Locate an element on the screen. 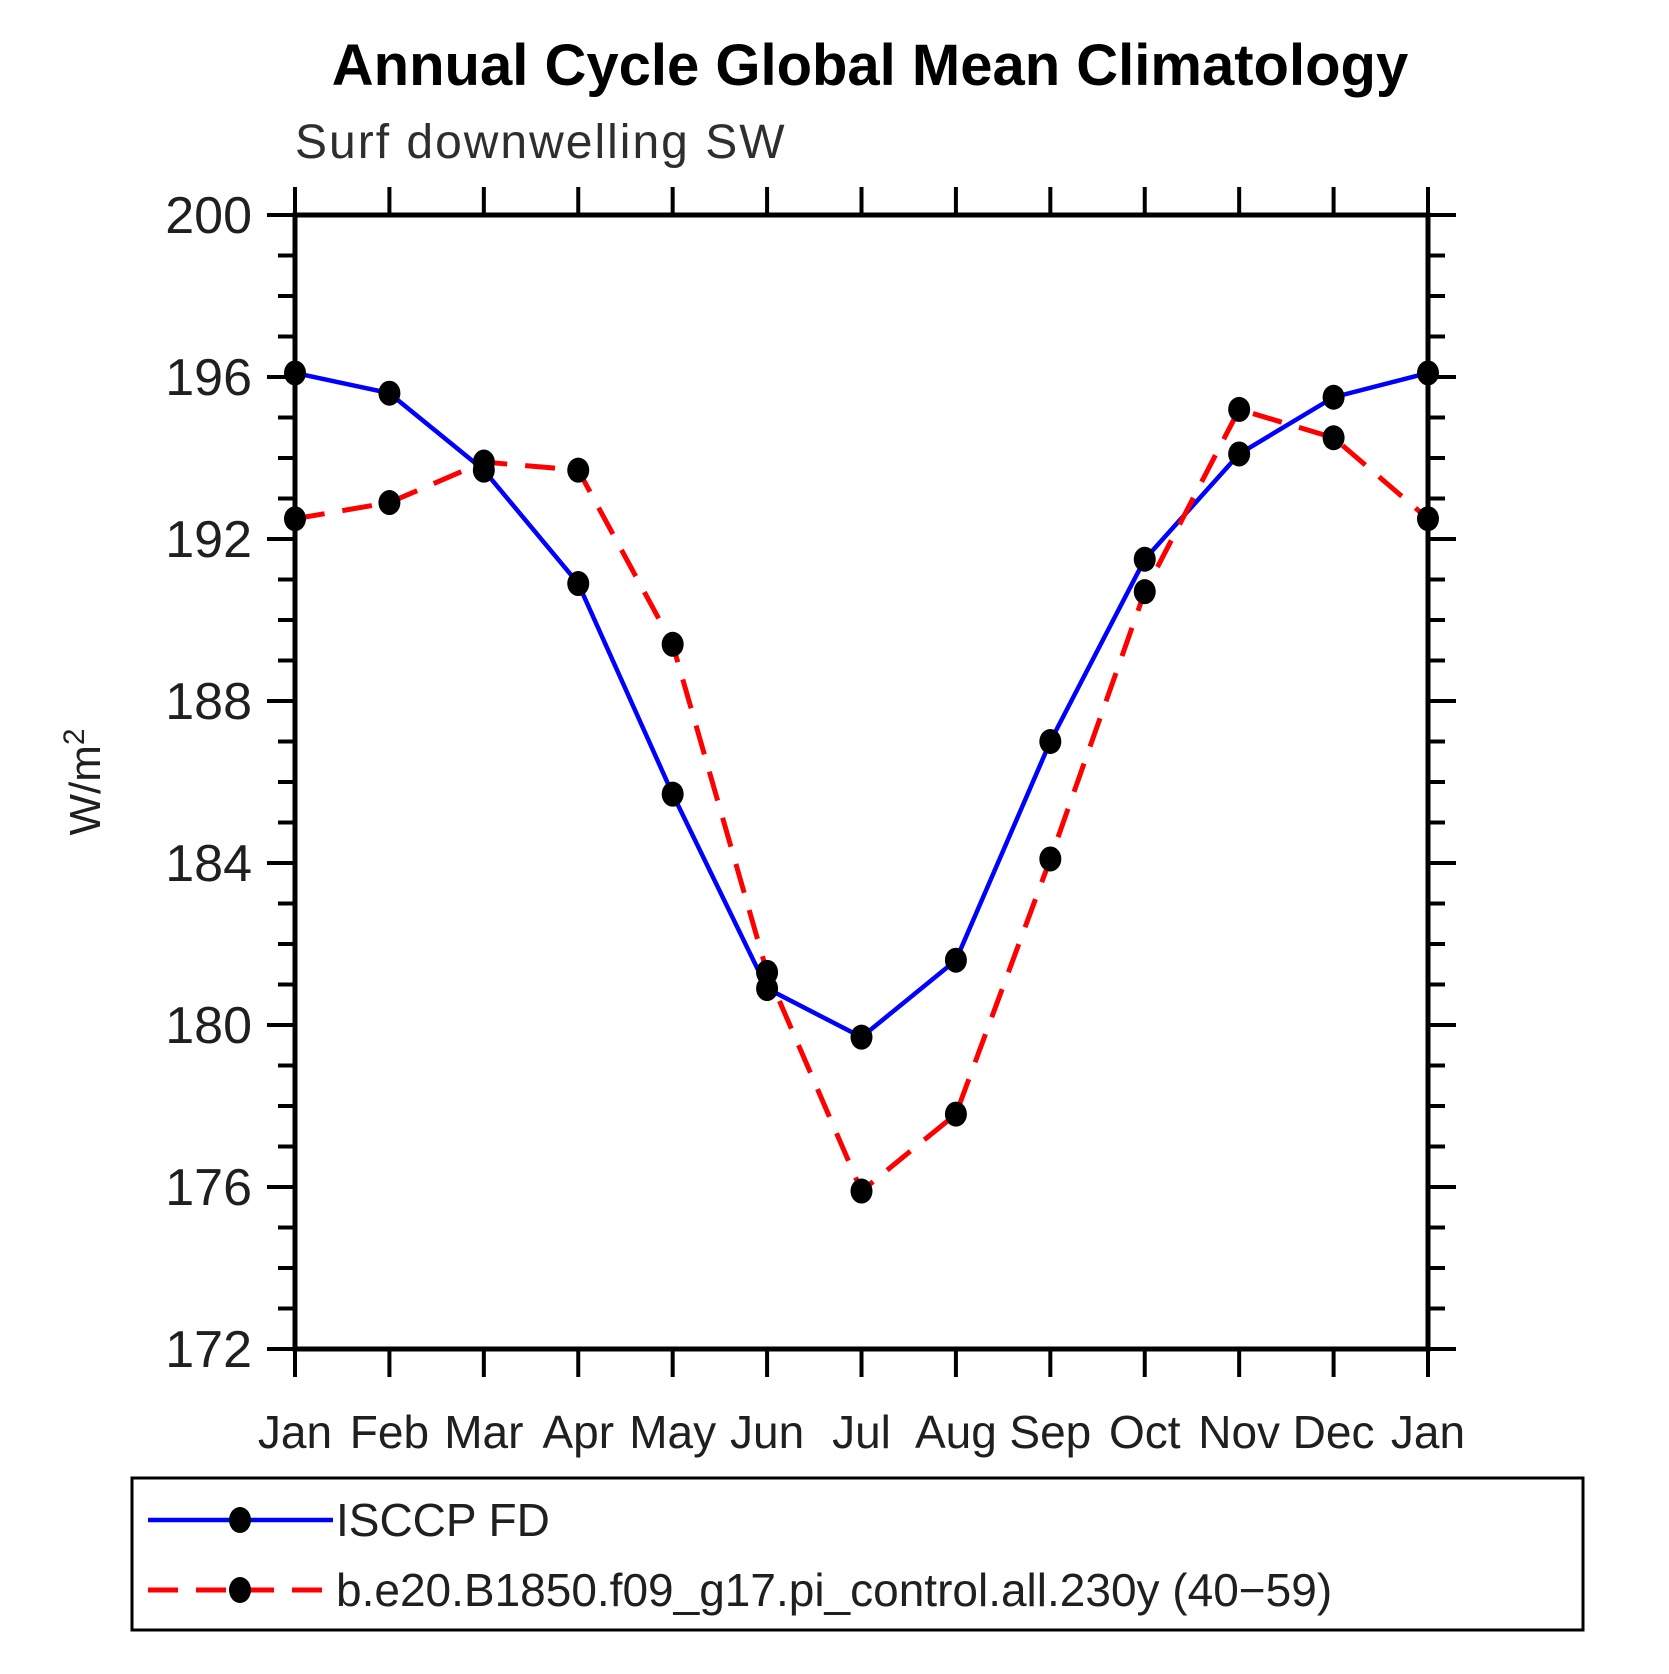 The height and width of the screenshot is (1674, 1669). data-point-marker-s1-Jun is located at coordinates (767, 972).